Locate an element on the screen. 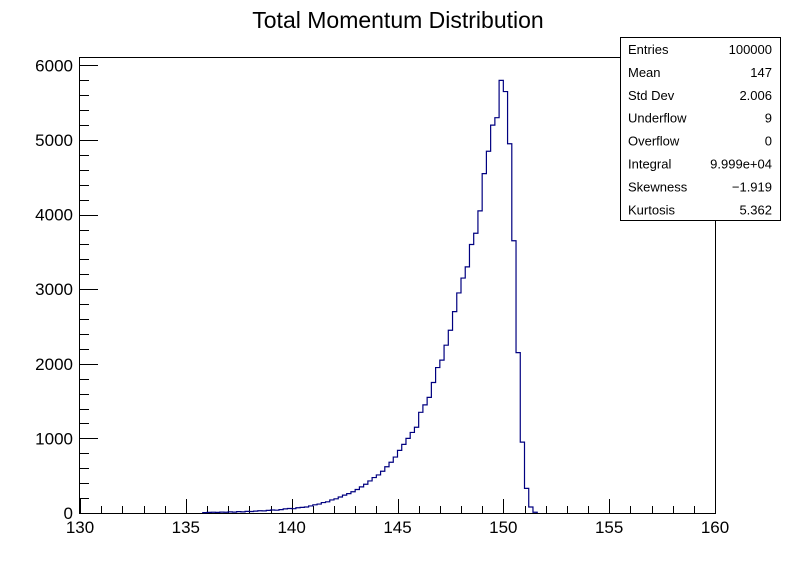  stats-value: −1.919 is located at coordinates (752, 186).